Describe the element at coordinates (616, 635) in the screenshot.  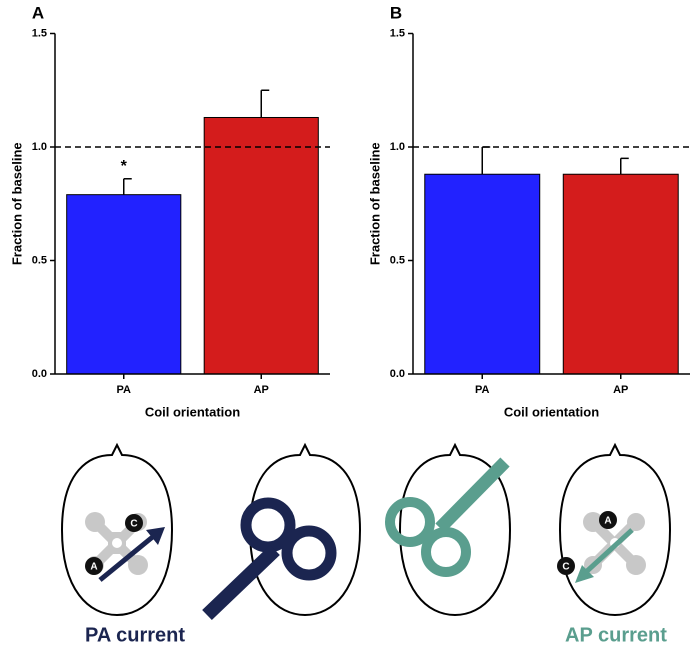
I see `ap-current-label: AP current` at that location.